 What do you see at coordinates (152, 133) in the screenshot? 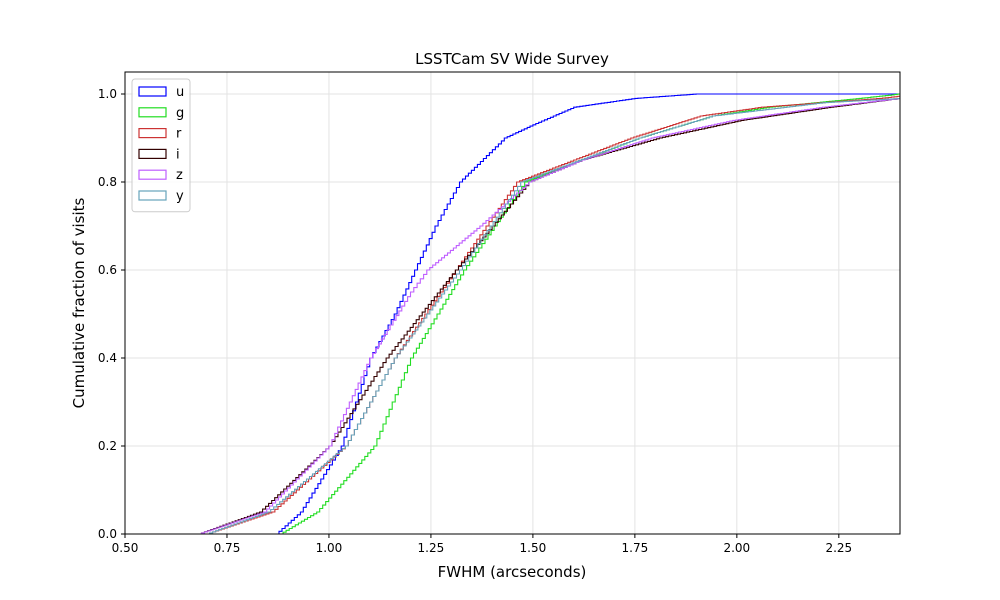
I see `legend-swatch-r` at bounding box center [152, 133].